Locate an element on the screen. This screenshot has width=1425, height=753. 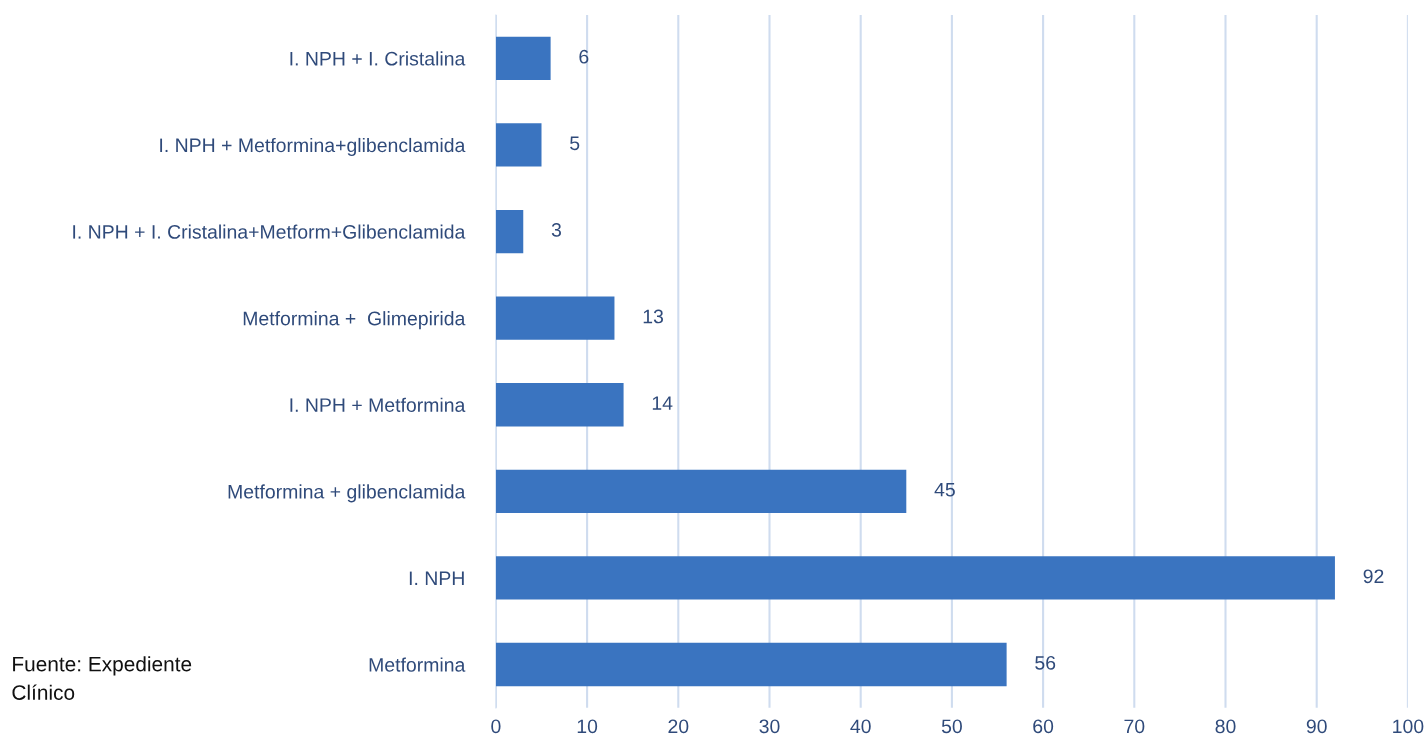
x-tick-label: 90 is located at coordinates (1316, 726).